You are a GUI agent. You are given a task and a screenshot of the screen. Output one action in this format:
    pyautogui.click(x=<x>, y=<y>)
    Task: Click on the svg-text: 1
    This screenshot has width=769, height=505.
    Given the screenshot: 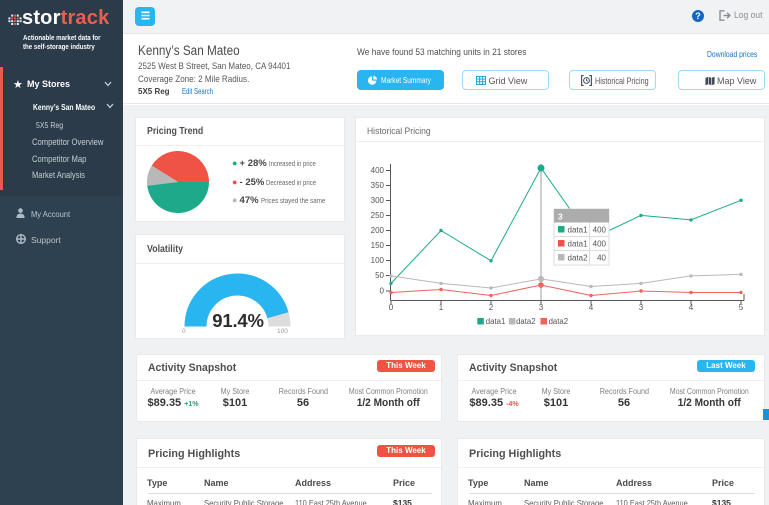 What is the action you would take?
    pyautogui.click(x=441, y=307)
    